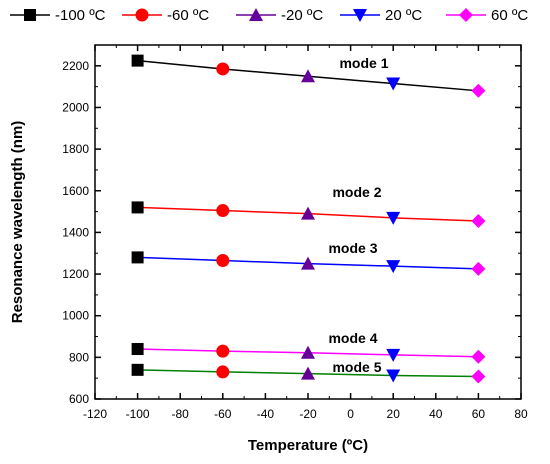  I want to click on x-axis-title: Temperature (ºC), so click(308, 445).